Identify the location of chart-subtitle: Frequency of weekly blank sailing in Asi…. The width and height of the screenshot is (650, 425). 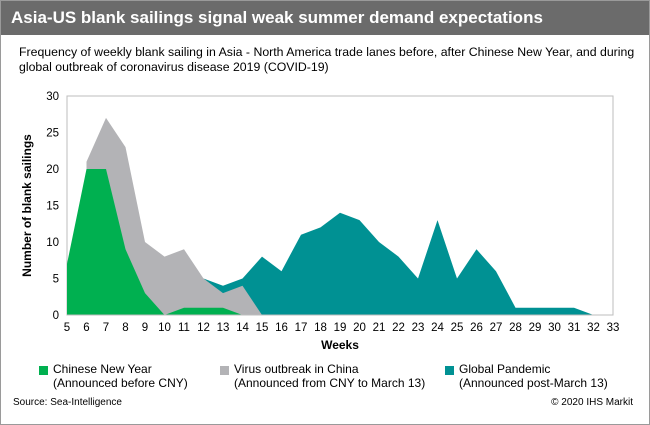
(327, 59).